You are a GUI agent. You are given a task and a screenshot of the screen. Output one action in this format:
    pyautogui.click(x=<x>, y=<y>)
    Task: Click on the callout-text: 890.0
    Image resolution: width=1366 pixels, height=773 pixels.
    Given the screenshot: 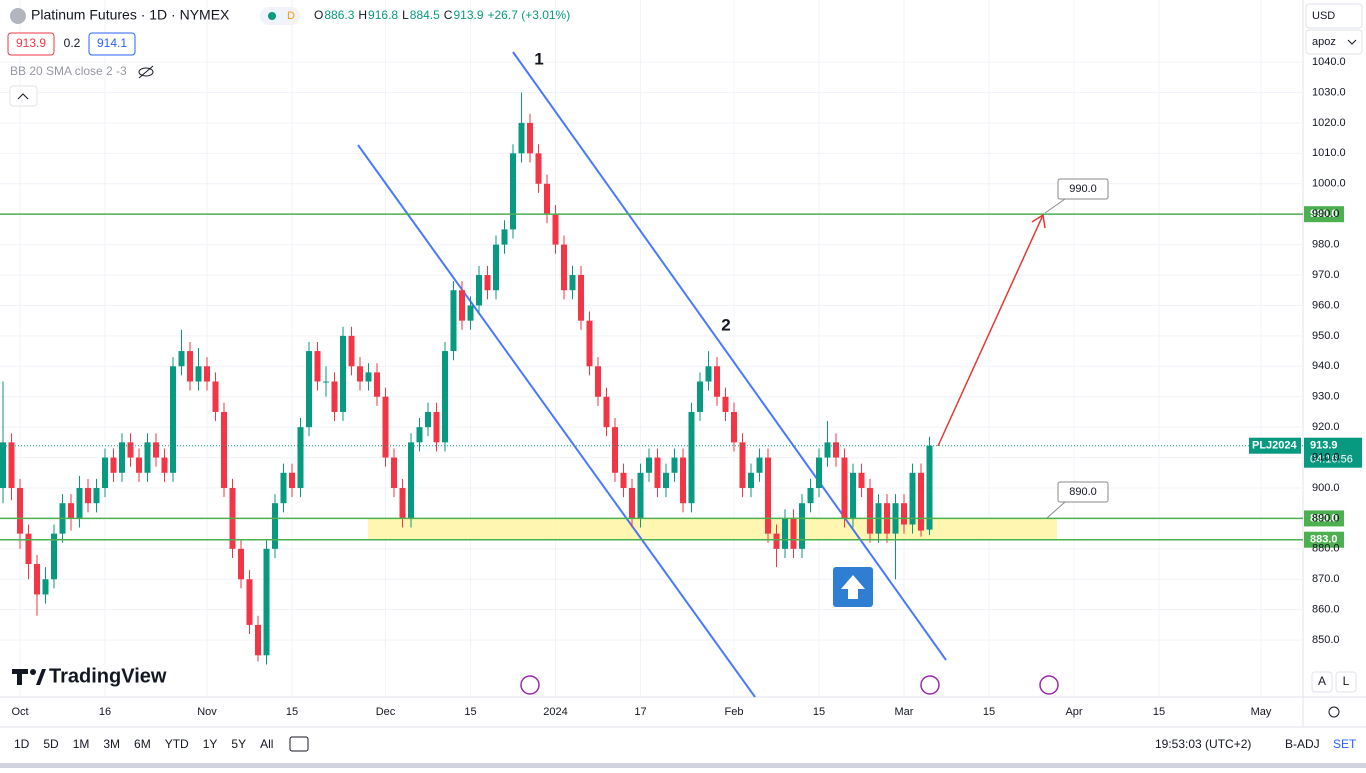 What is the action you would take?
    pyautogui.click(x=1083, y=492)
    